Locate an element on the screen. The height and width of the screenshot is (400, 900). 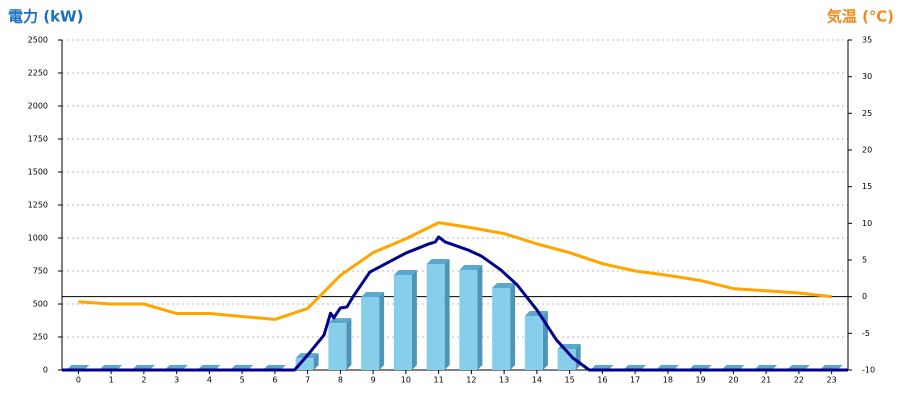
x-tick-label: 10 is located at coordinates (406, 380).